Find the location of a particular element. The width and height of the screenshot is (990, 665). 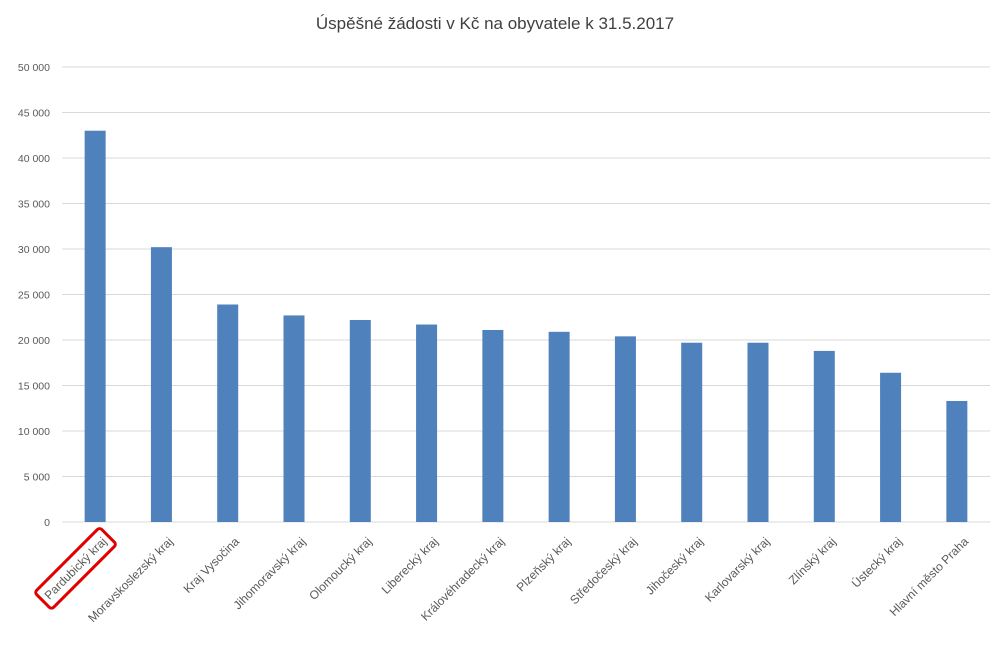

y-tick-label: 50 000 is located at coordinates (34, 68).